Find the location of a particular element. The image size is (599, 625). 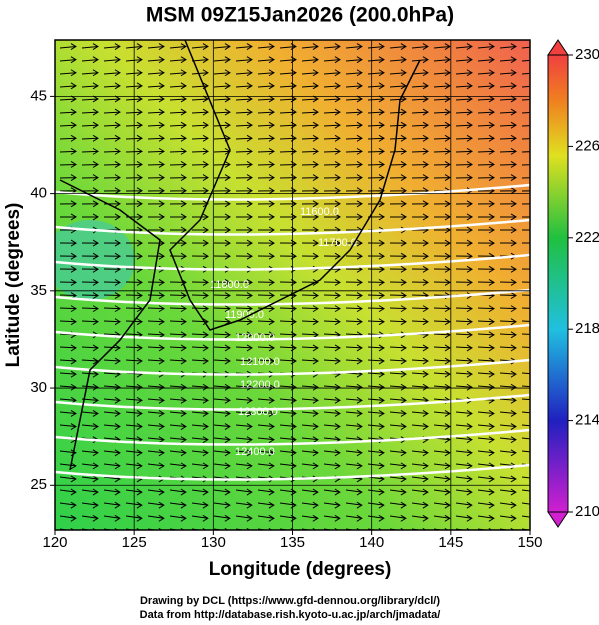

x-tick-label: 120 is located at coordinates (54, 542).